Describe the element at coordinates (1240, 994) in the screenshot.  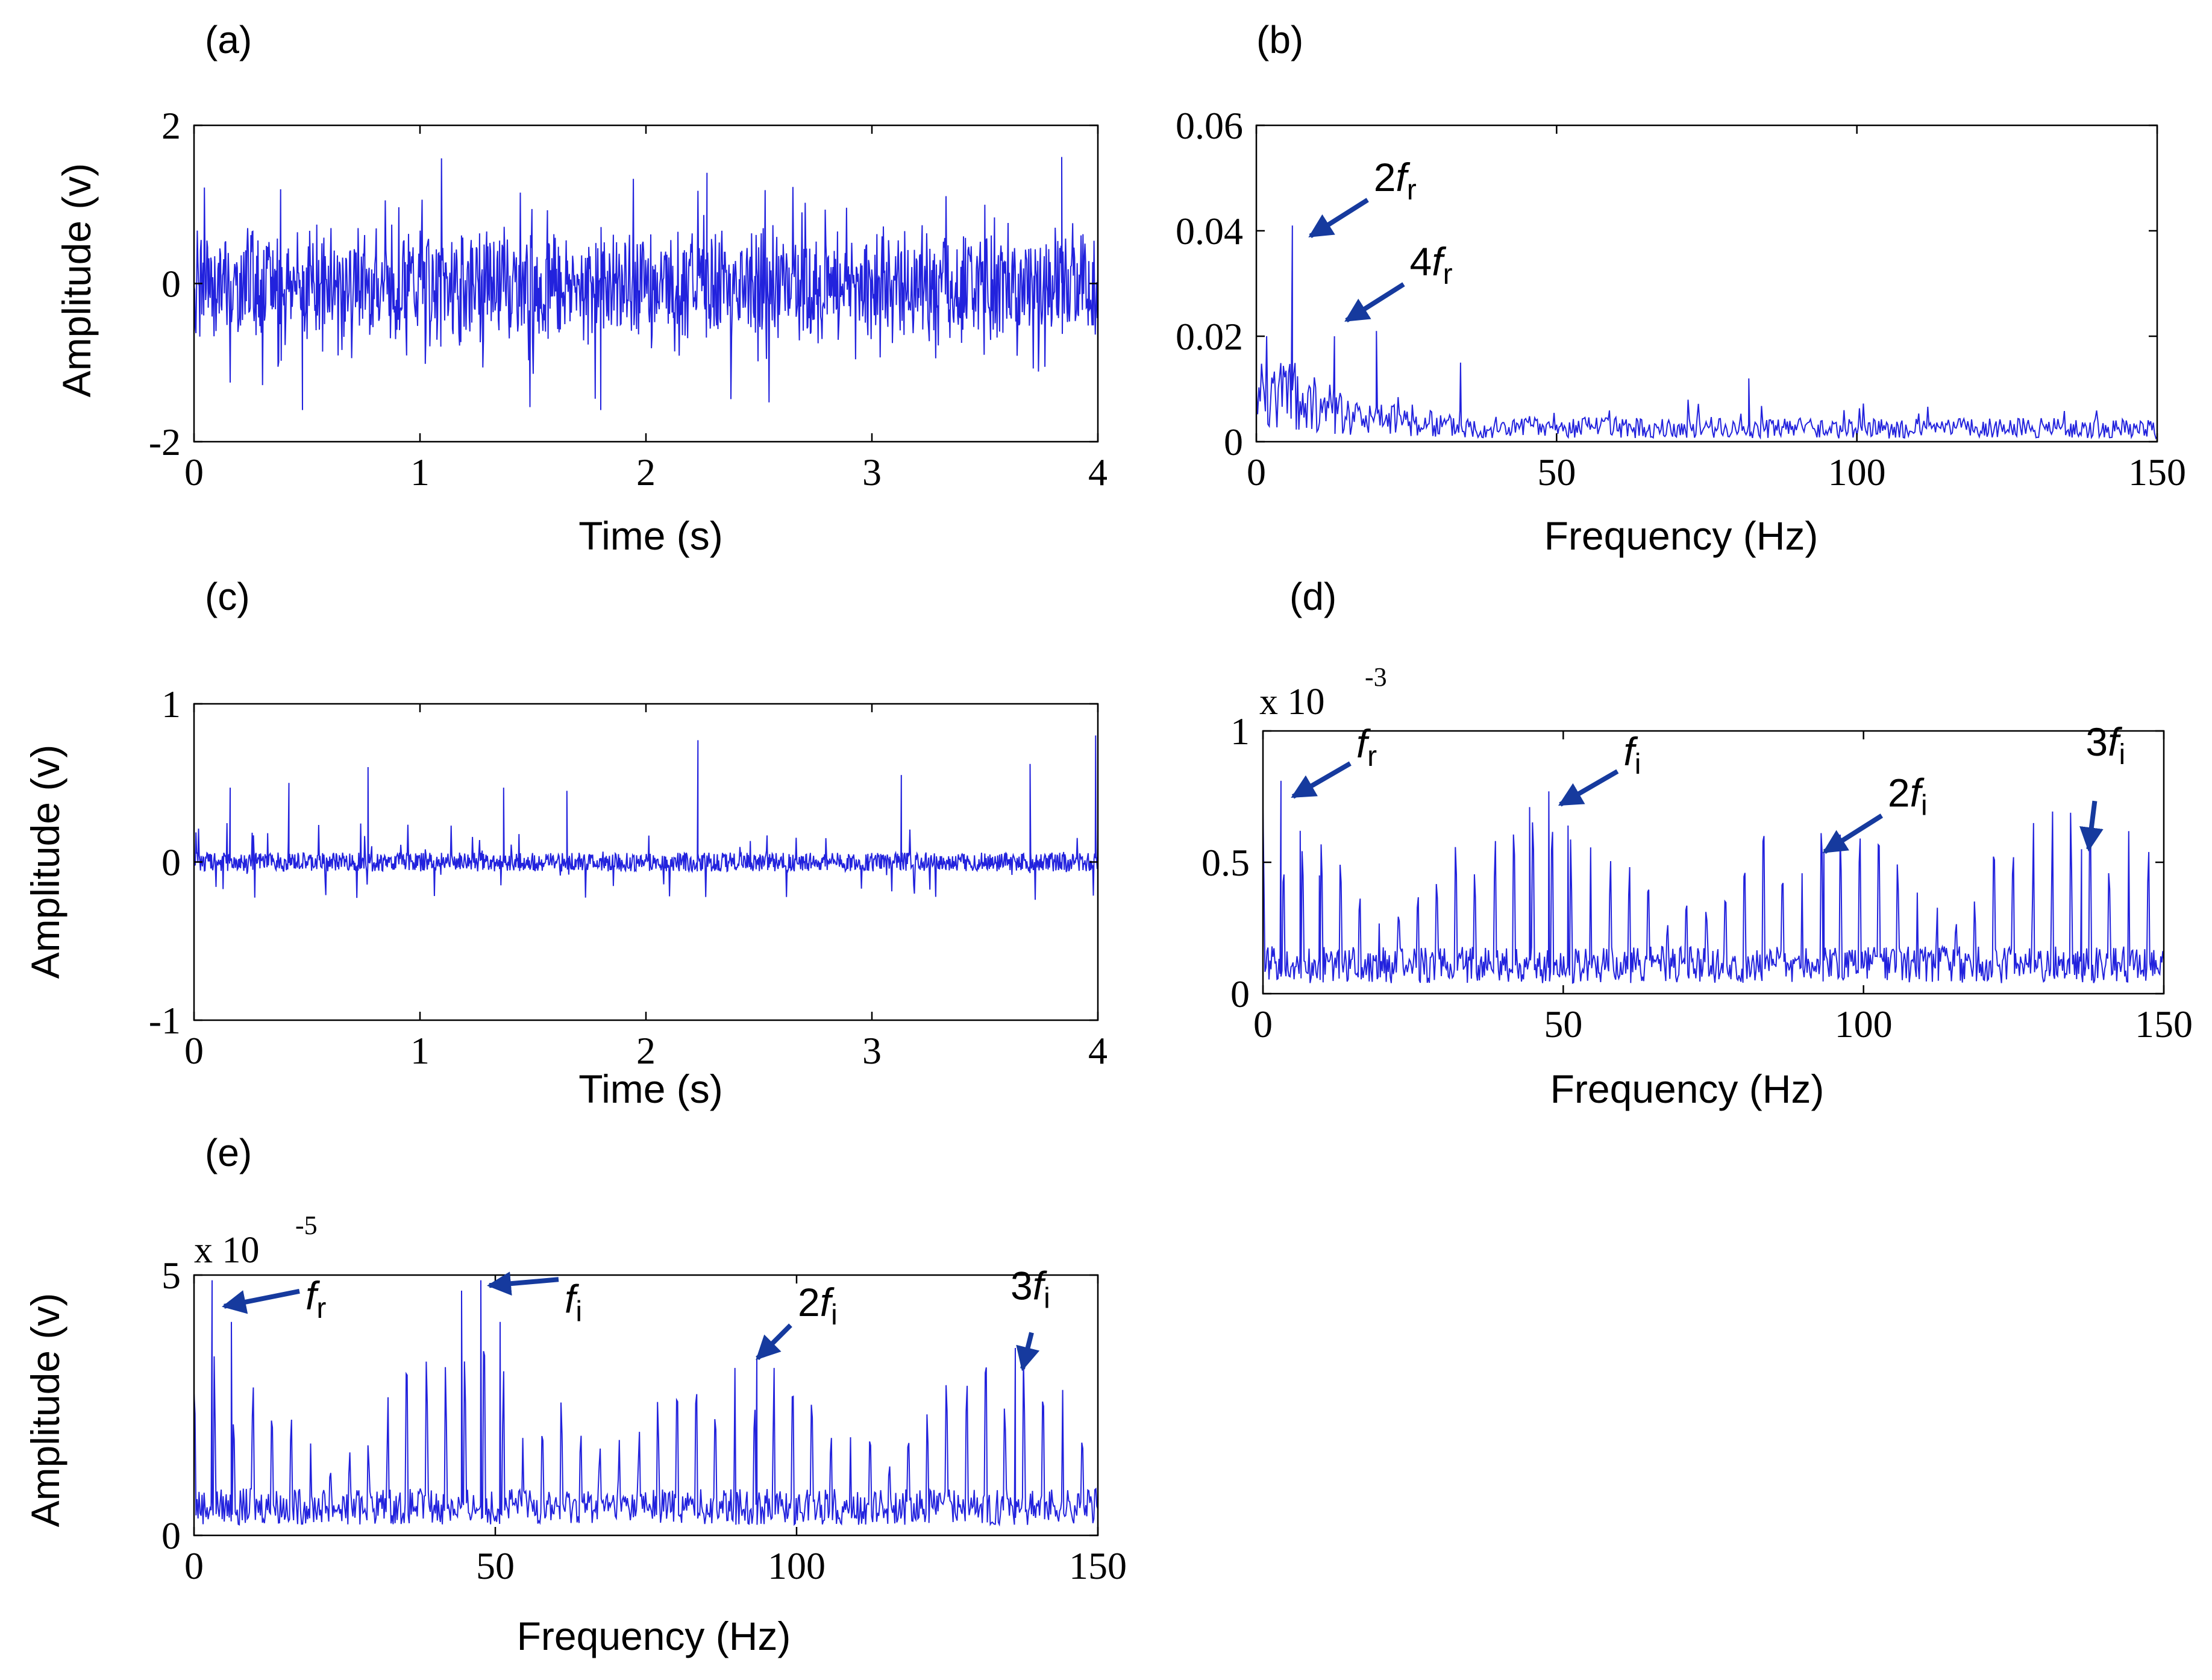
I see `y-tick-label-d: 0` at that location.